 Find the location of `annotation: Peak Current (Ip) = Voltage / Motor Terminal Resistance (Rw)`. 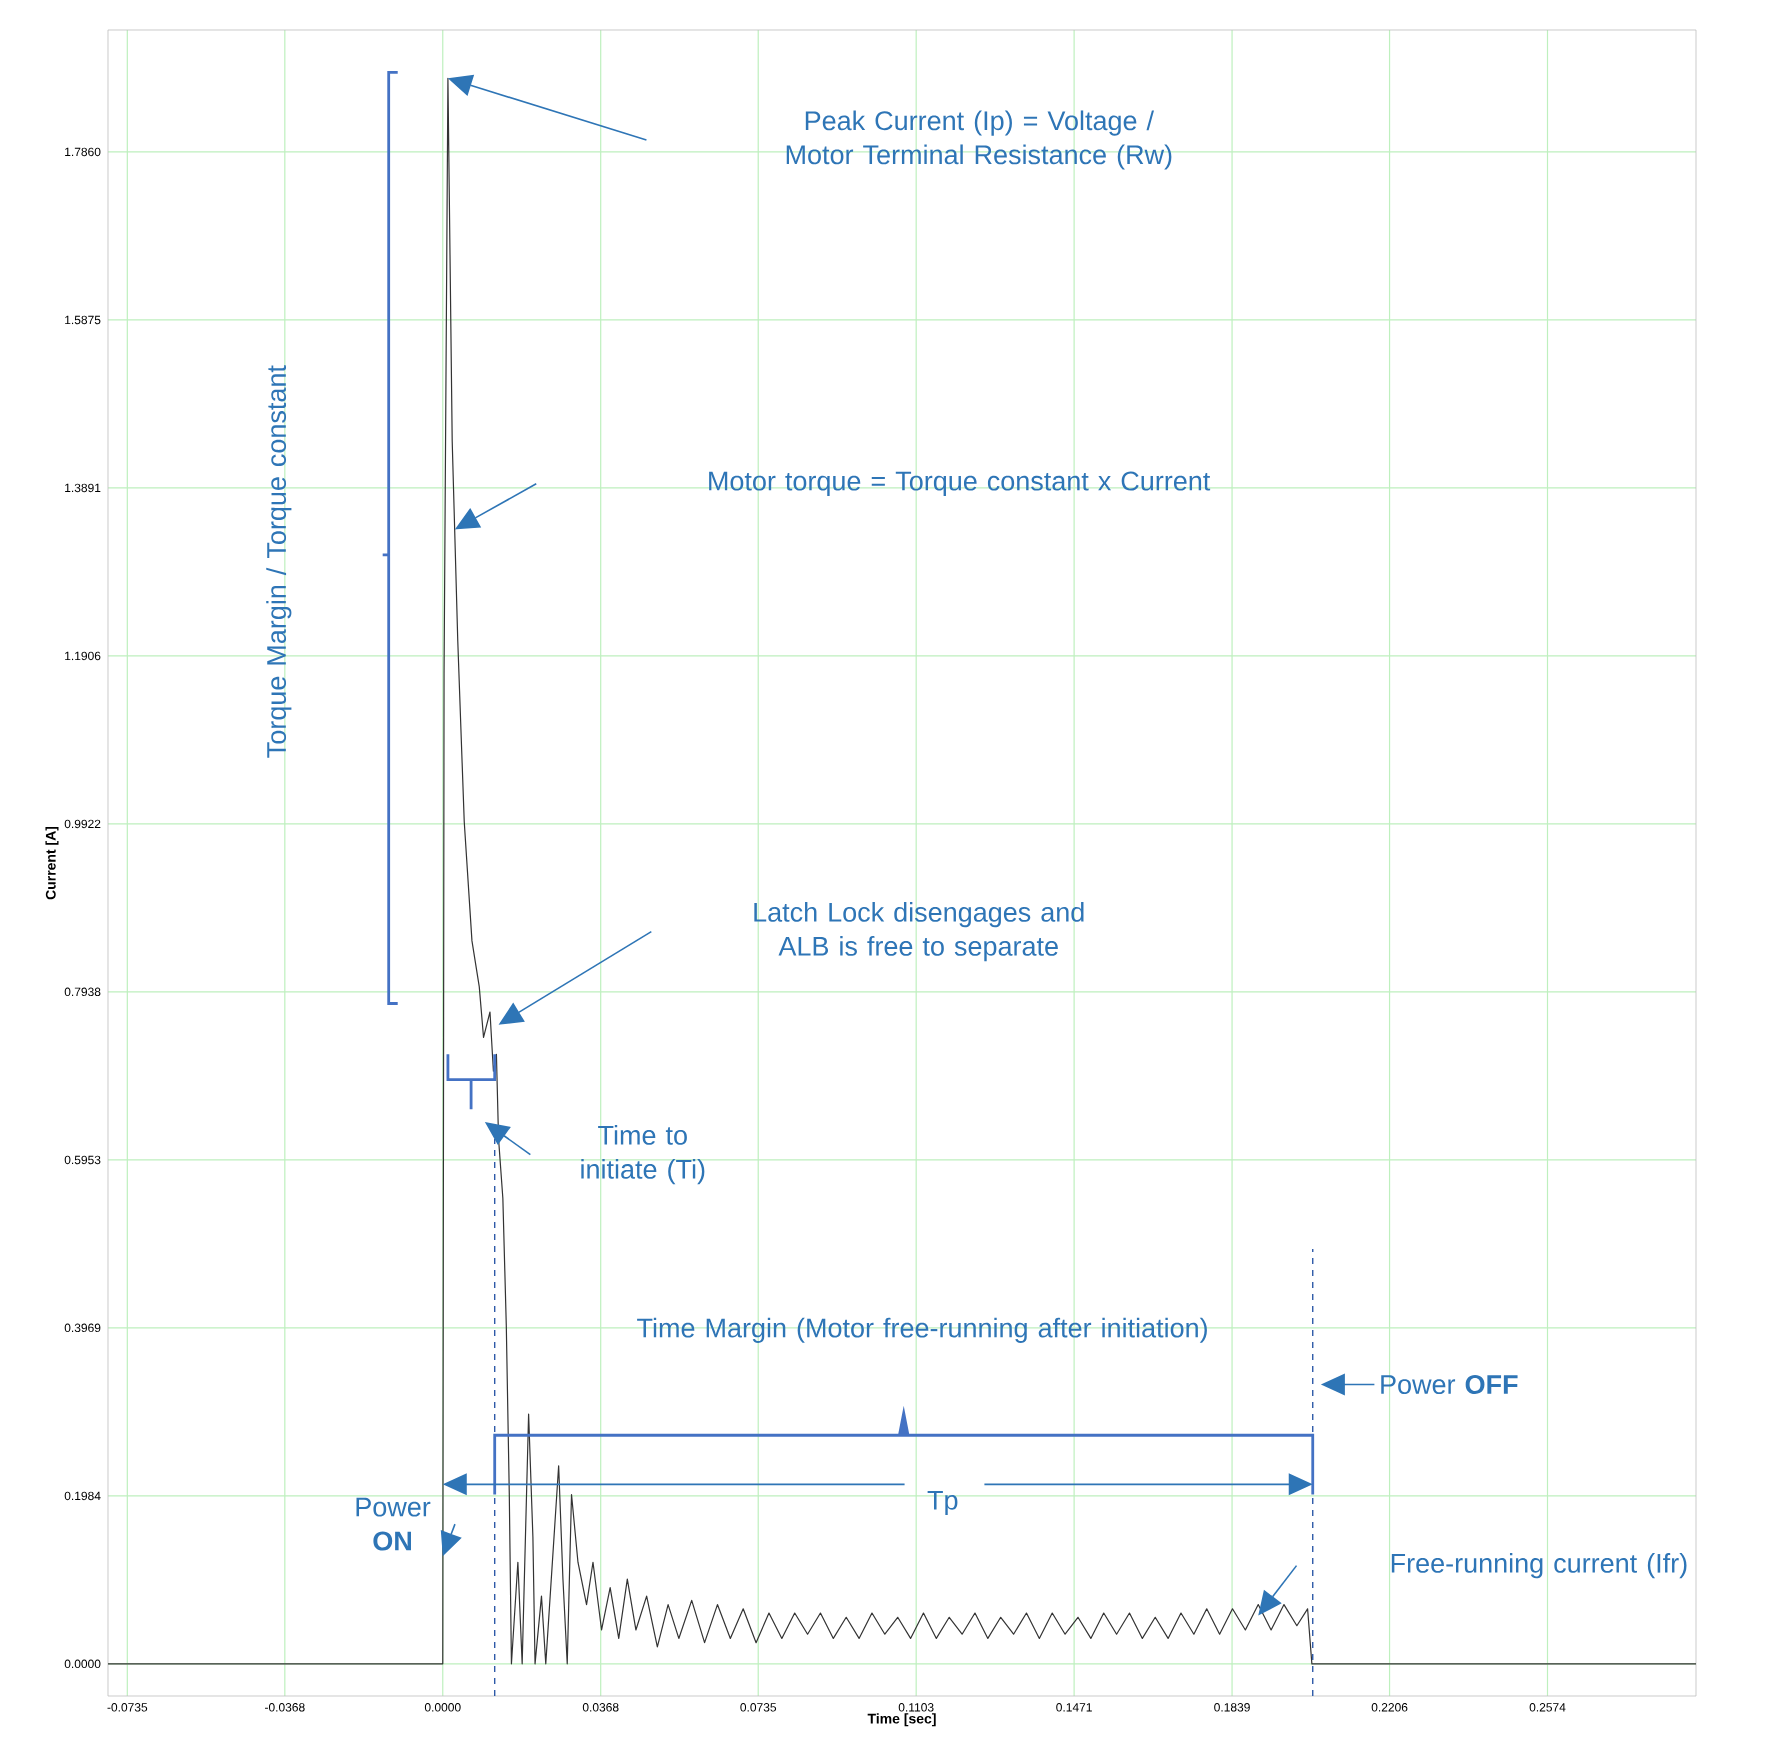

annotation: Peak Current (Ip) = Voltage / Motor Terminal Resistance (Rw) is located at coordinates (979, 140).